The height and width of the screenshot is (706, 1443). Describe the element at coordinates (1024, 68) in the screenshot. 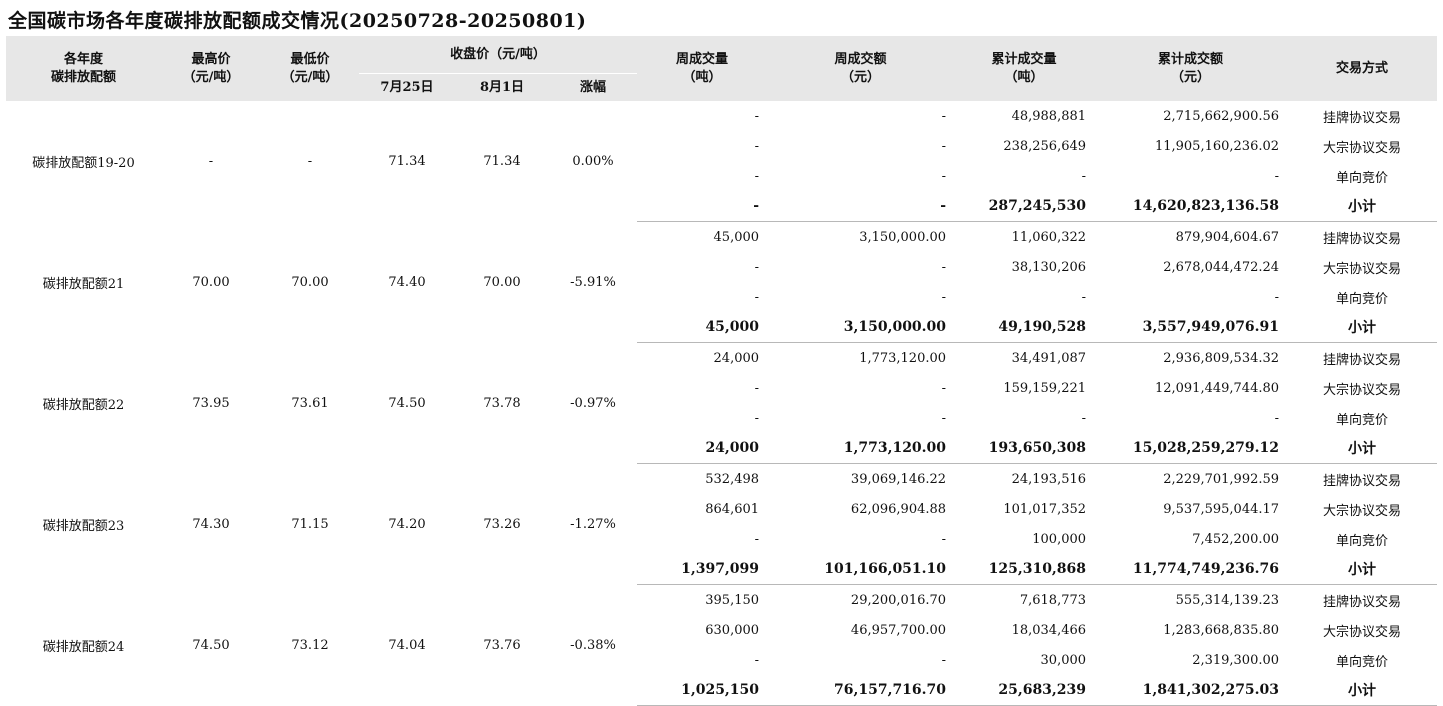

I see `header-cum-volume: 累计成交量 （吨）` at that location.